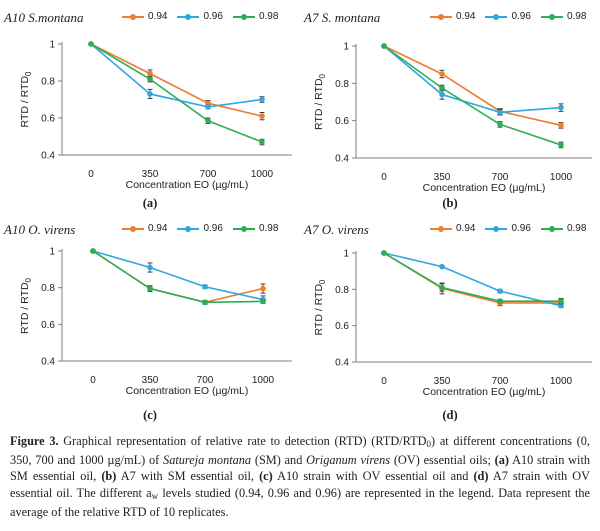 The width and height of the screenshot is (600, 531). Describe the element at coordinates (500, 381) in the screenshot. I see `x-tick-label: 700` at that location.